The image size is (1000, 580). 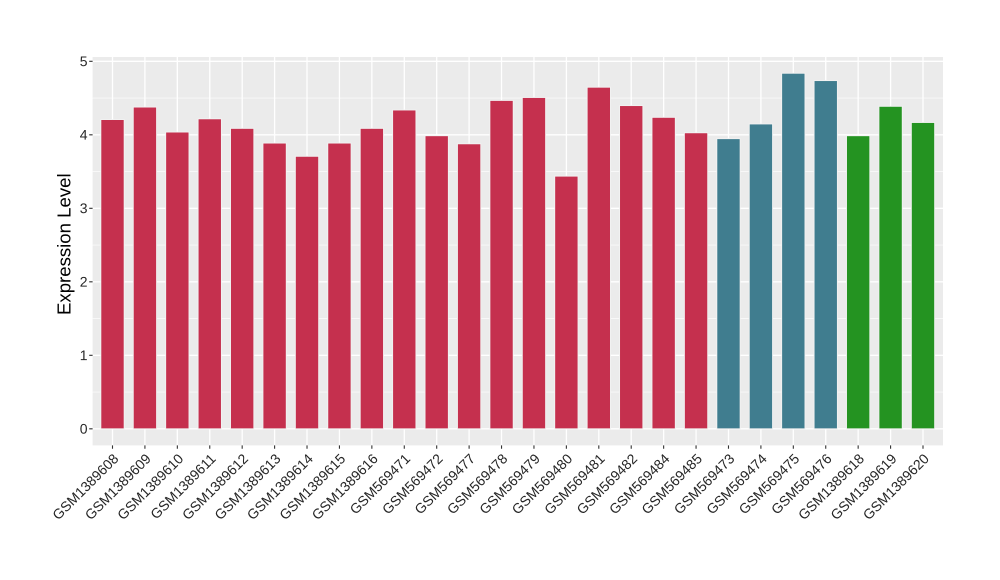 What do you see at coordinates (84, 61) in the screenshot?
I see `svg-text: 5` at bounding box center [84, 61].